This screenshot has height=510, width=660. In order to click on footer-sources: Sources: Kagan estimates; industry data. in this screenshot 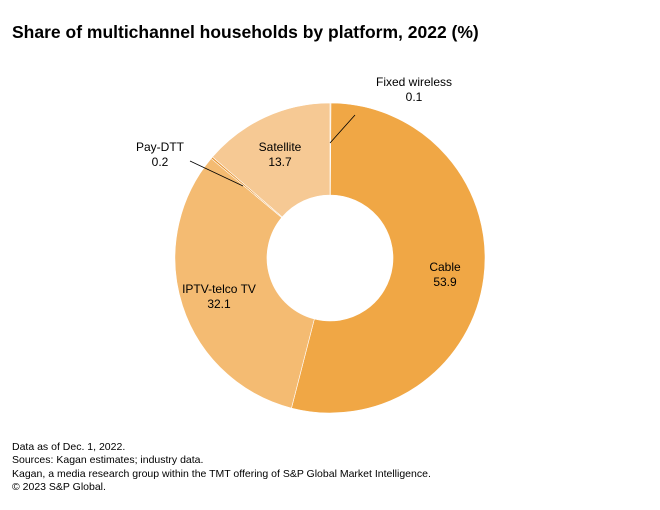, I will do `click(108, 460)`.